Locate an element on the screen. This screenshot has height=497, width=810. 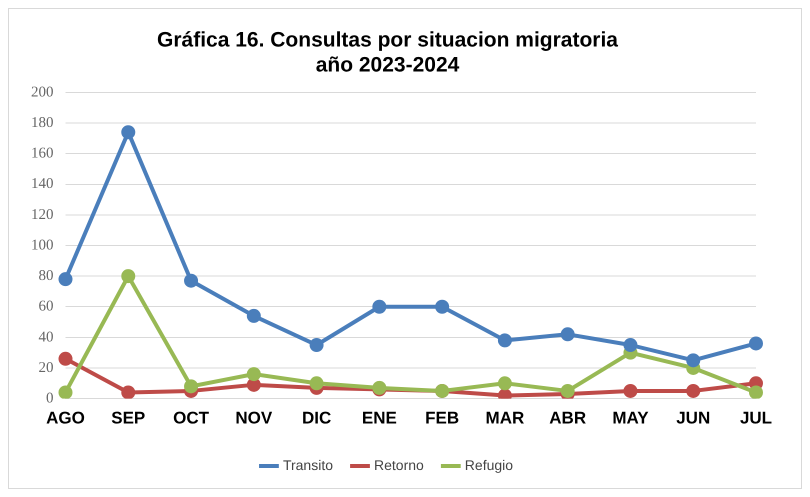
x-tick-label: ABR is located at coordinates (567, 418).